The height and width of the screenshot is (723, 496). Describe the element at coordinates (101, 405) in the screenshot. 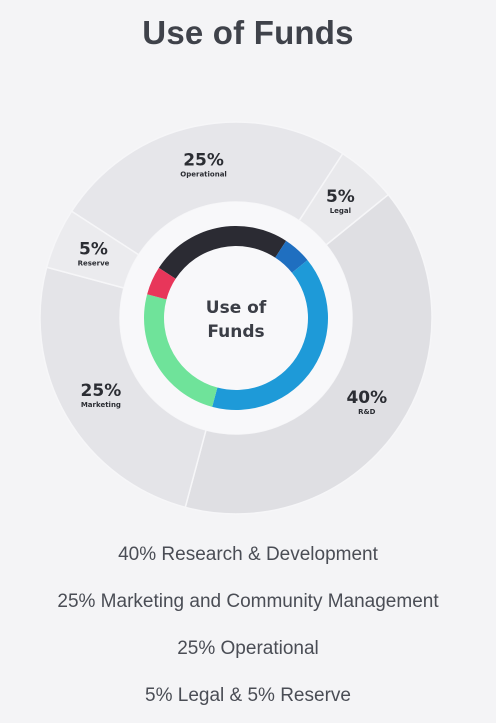

I see `slice-name-marketing: Marketing` at that location.